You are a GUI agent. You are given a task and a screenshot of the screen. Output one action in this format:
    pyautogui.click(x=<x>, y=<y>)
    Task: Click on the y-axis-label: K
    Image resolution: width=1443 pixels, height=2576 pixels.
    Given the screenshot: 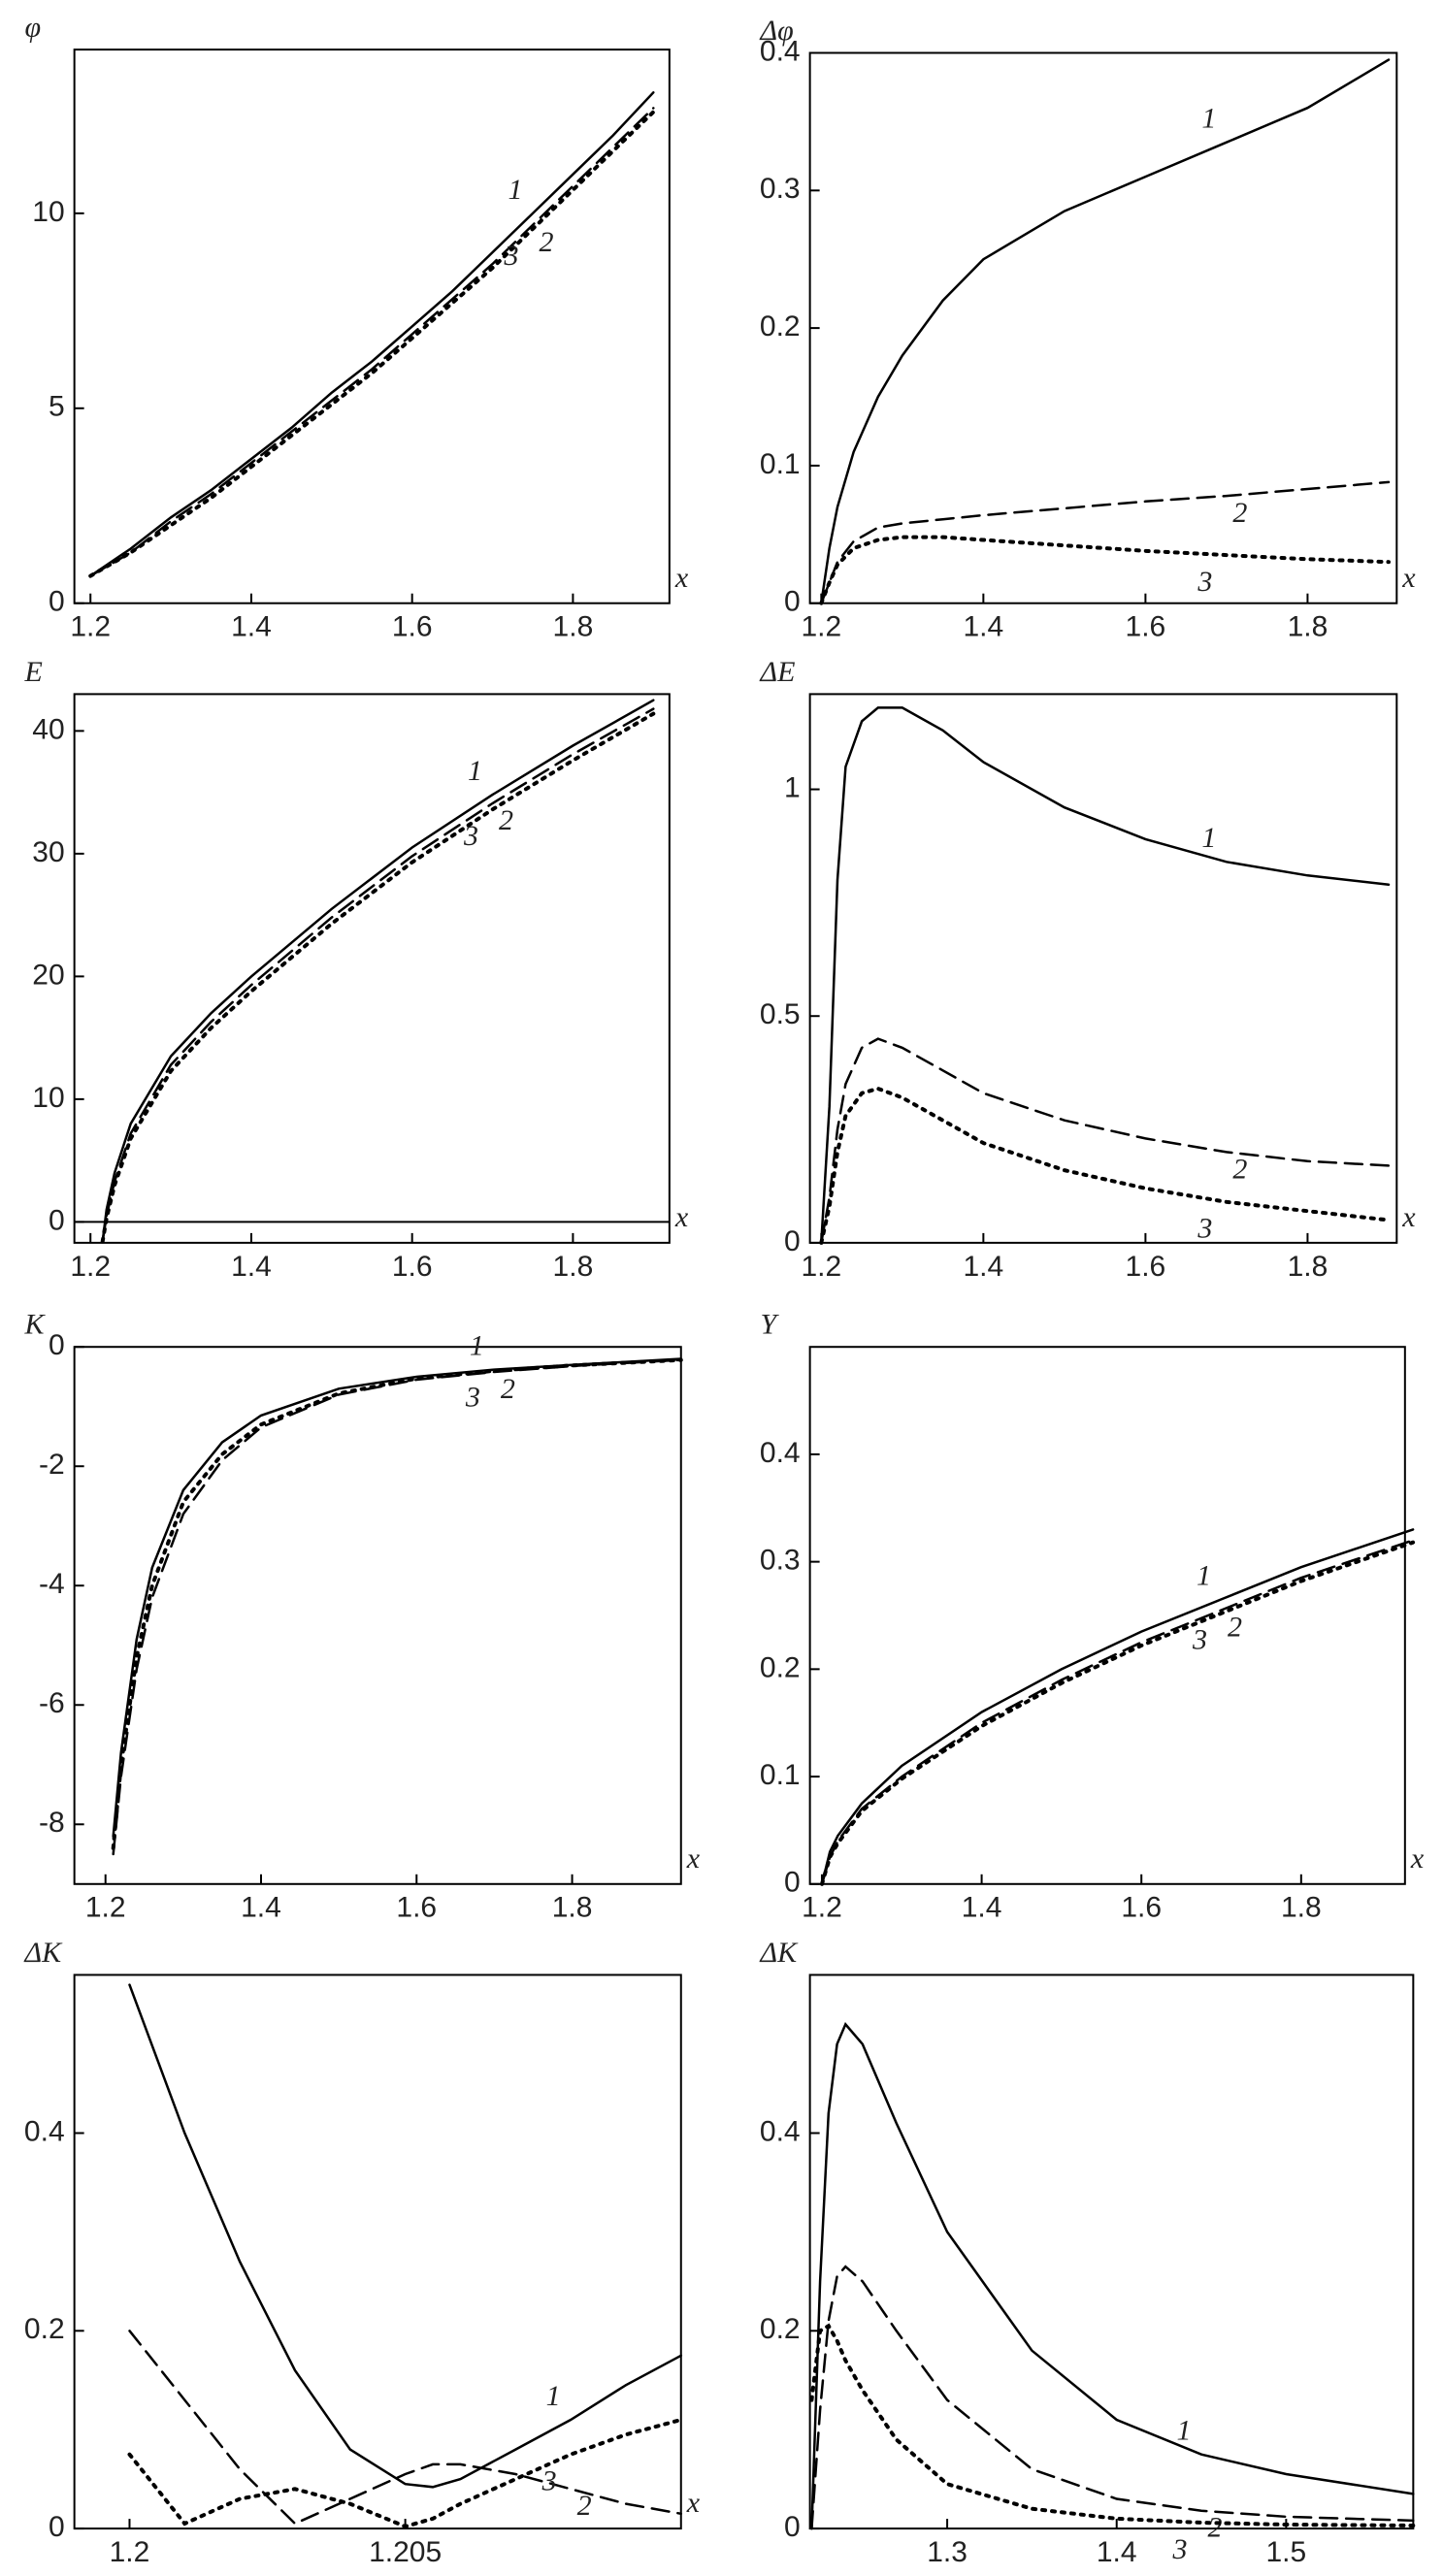 What is the action you would take?
    pyautogui.click(x=35, y=1325)
    